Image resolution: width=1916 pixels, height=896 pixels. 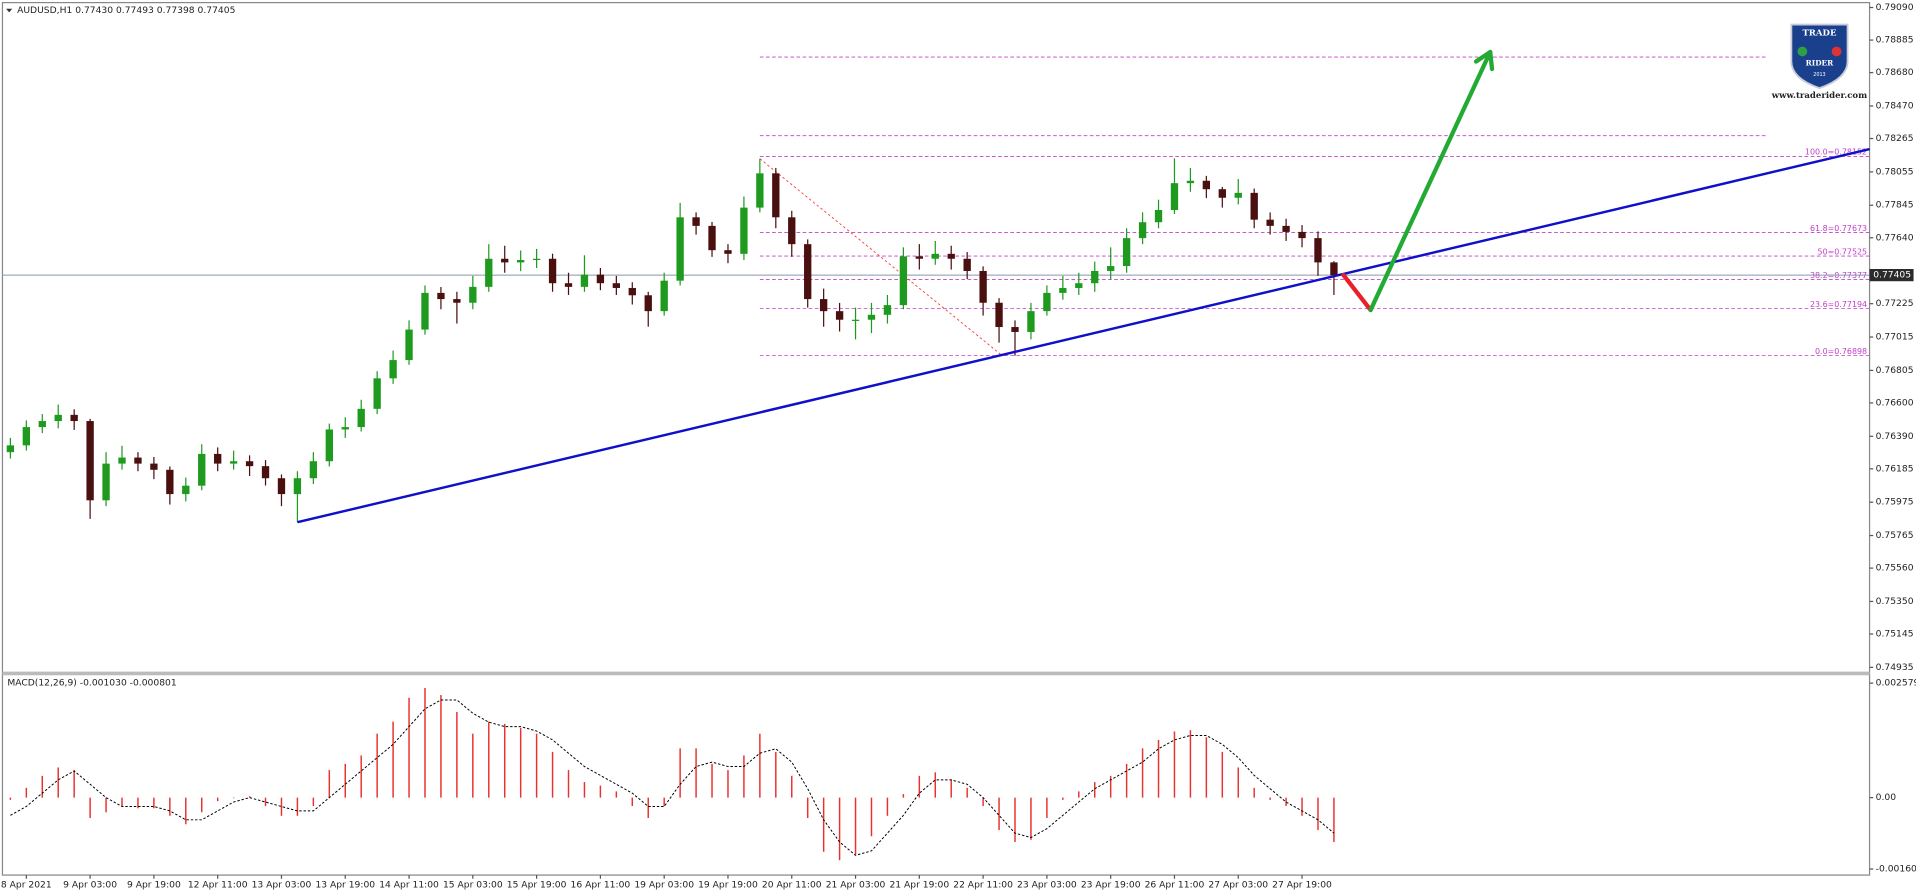 I want to click on y-tick-label: 0.78680, so click(x=1895, y=72).